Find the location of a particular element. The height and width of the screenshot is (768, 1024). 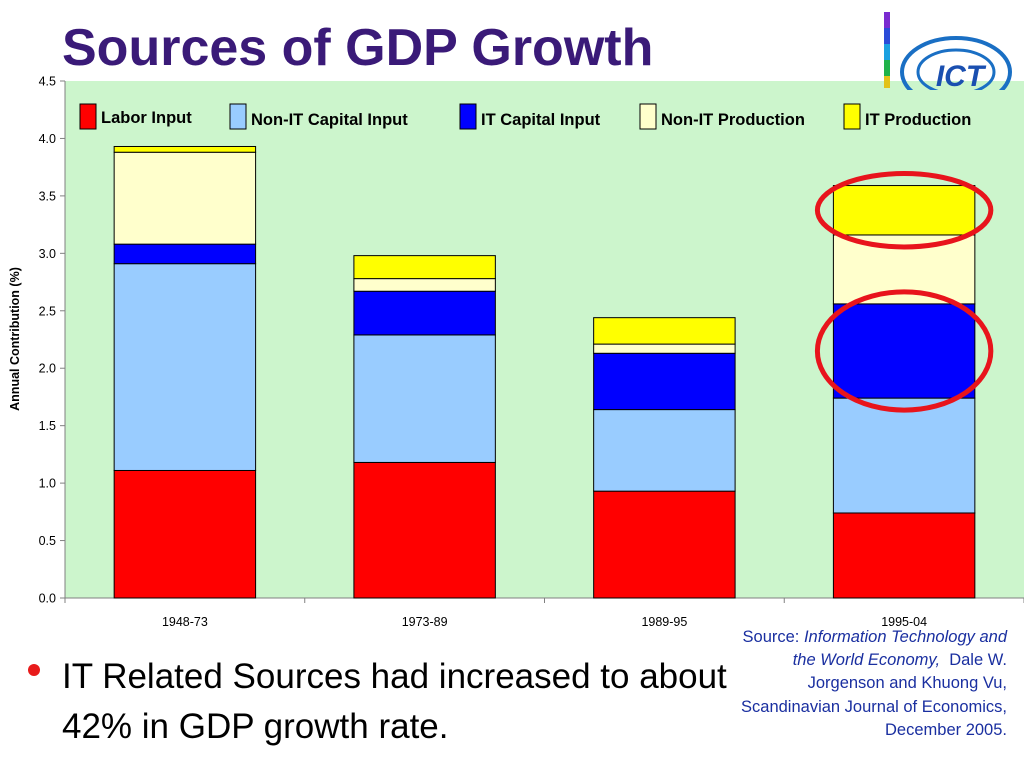

y-axis-label: Annual Contribution (%) is located at coordinates (15, 339).